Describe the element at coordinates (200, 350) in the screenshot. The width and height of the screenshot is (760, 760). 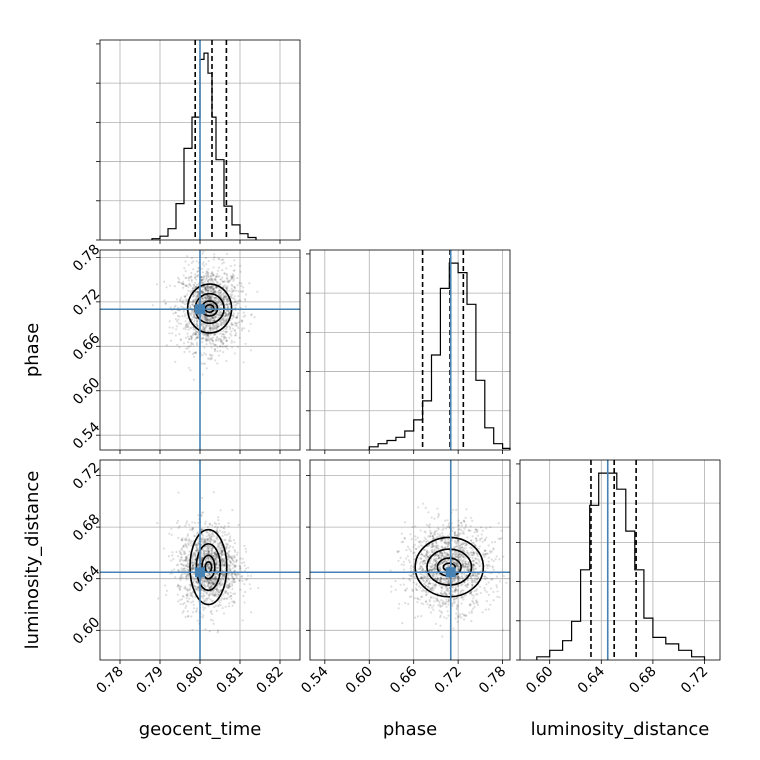
I see `grid-lines` at that location.